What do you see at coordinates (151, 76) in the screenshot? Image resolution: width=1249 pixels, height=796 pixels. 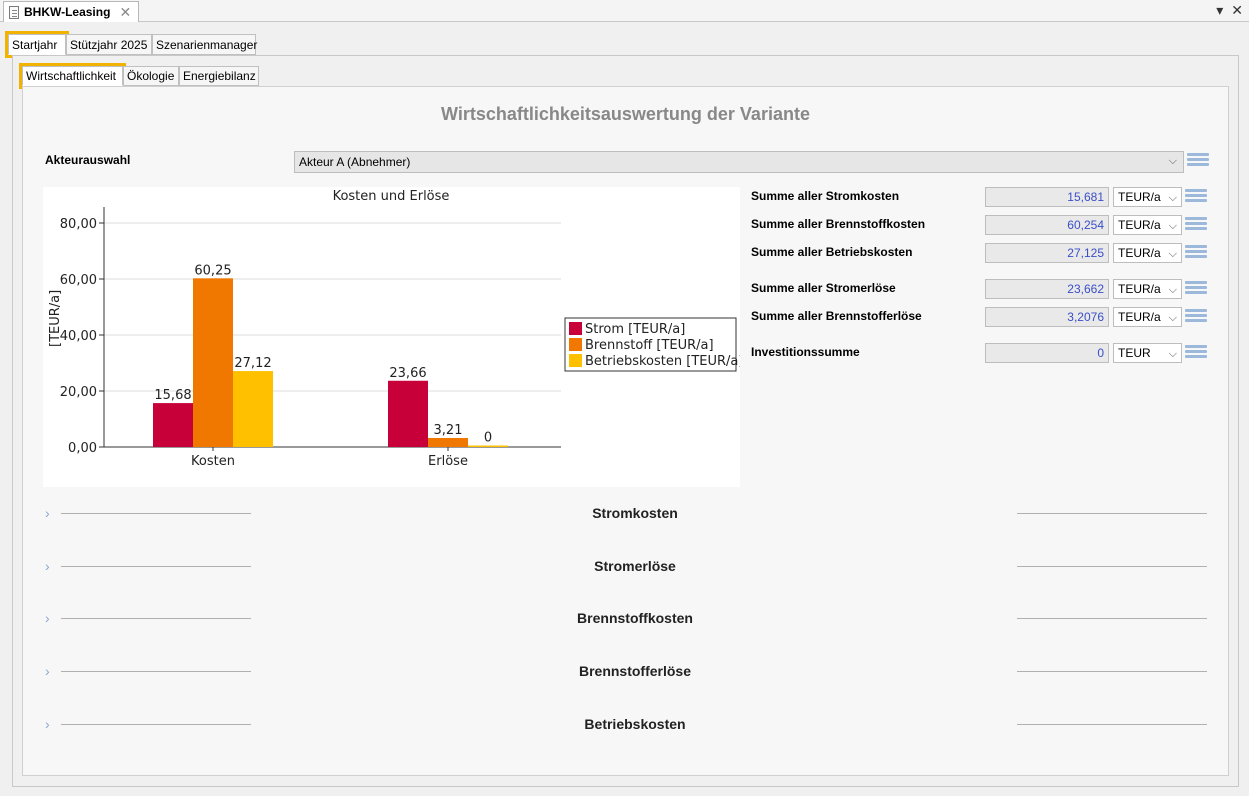 I see `tab-oekologie: Ökologie` at bounding box center [151, 76].